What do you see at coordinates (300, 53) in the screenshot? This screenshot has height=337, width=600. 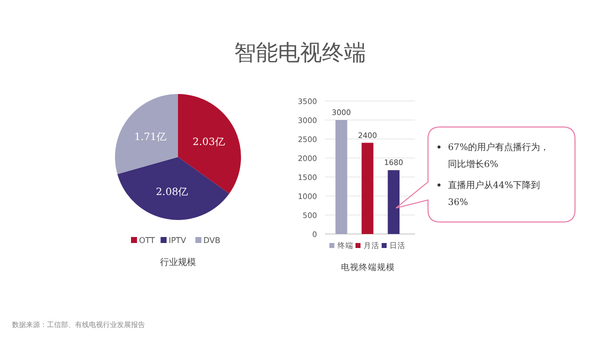 I see `text: 智能电视终端` at bounding box center [300, 53].